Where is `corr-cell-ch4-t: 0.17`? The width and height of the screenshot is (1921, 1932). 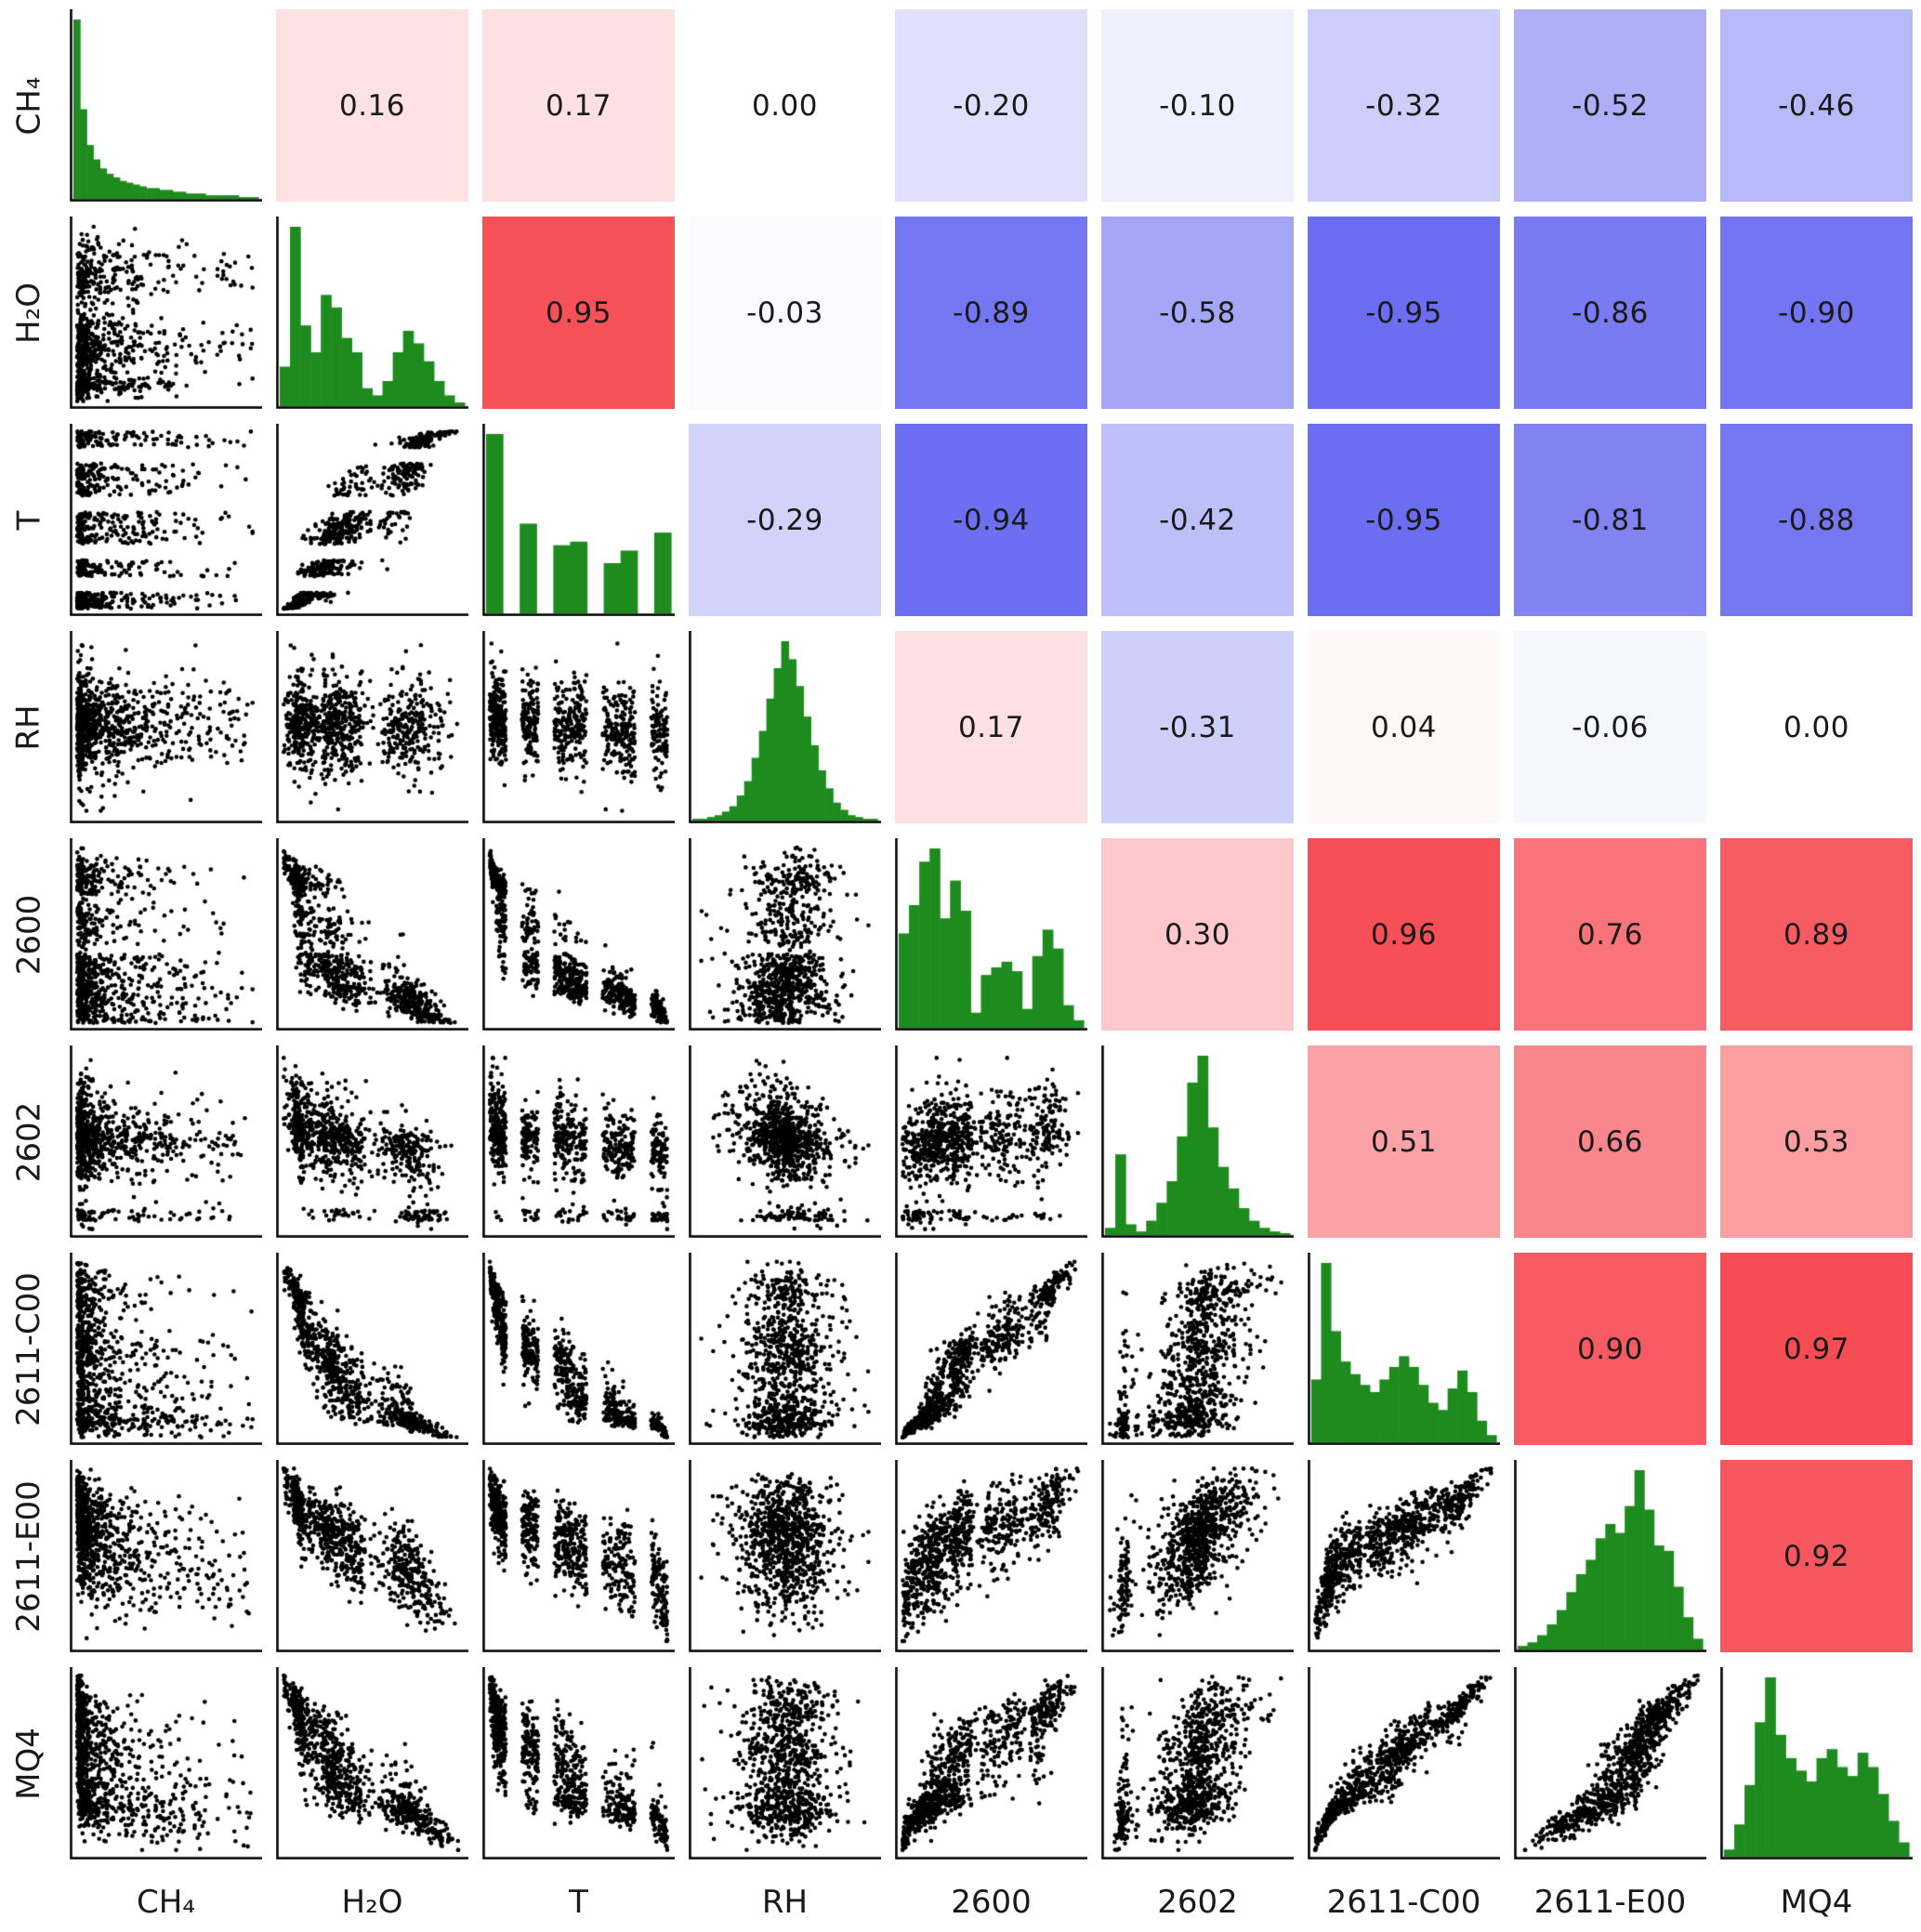 corr-cell-ch4-t: 0.17 is located at coordinates (578, 105).